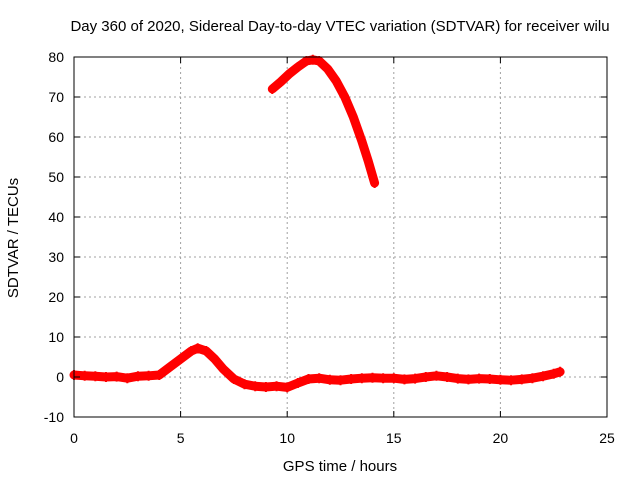 This screenshot has width=640, height=480. I want to click on series-line, so click(323, 121).